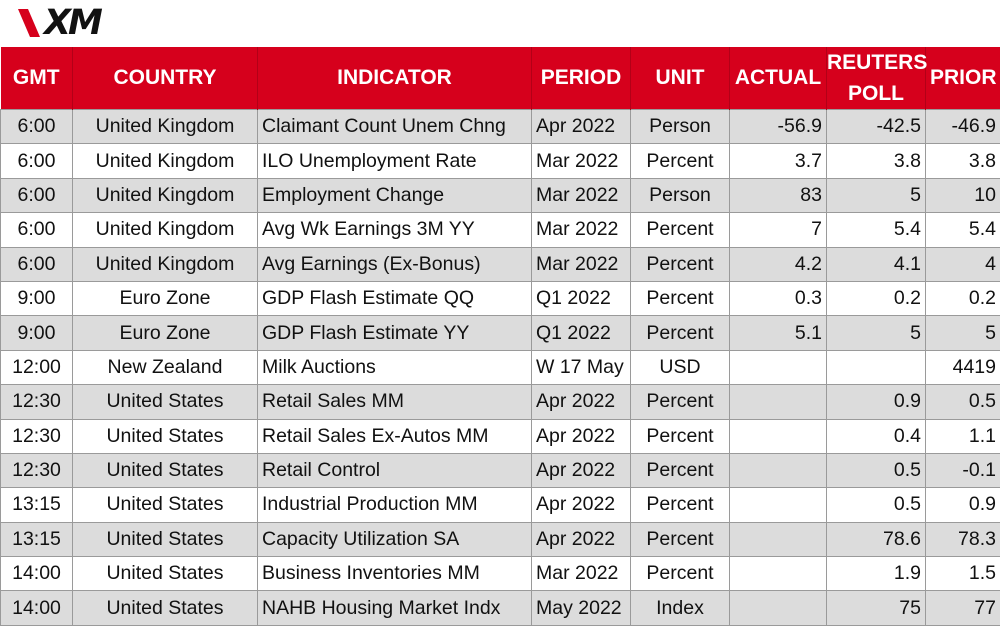  What do you see at coordinates (165, 78) in the screenshot?
I see `header-country: COUNTRY` at bounding box center [165, 78].